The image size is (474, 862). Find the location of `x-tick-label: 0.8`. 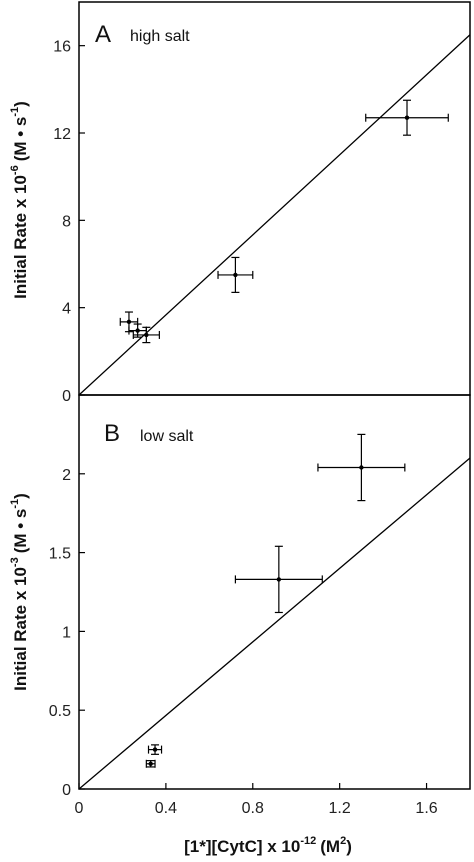

x-tick-label: 0.8 is located at coordinates (253, 808).